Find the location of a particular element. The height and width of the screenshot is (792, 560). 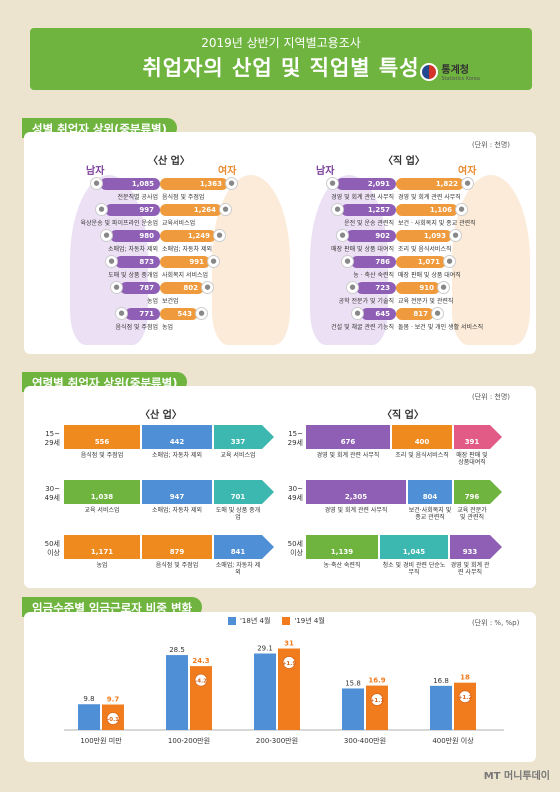

industry-title: 〈산 업〉 is located at coordinates (169, 161).